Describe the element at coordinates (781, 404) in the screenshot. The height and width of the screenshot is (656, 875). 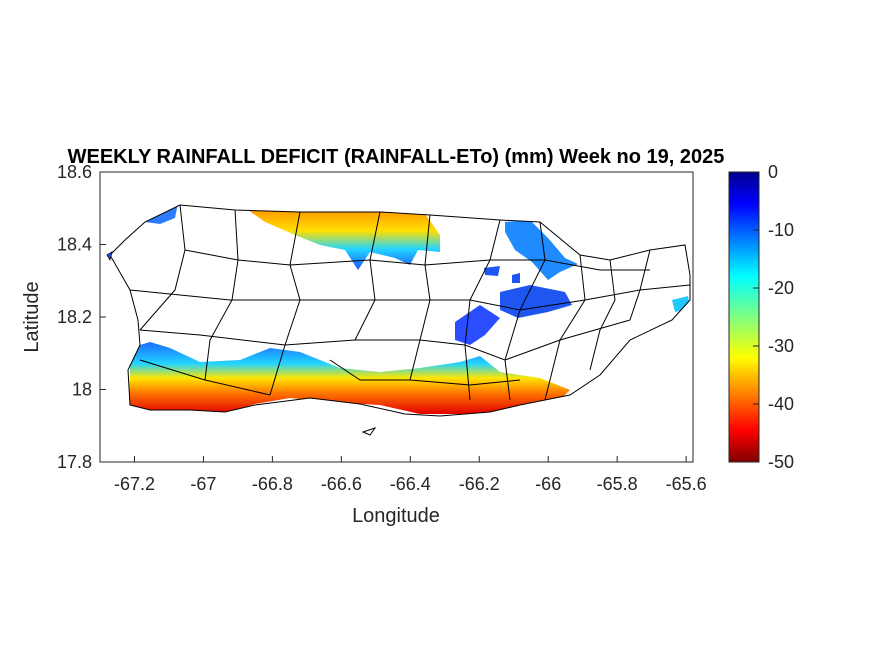
I see `colorbar-tick-label: -40` at that location.